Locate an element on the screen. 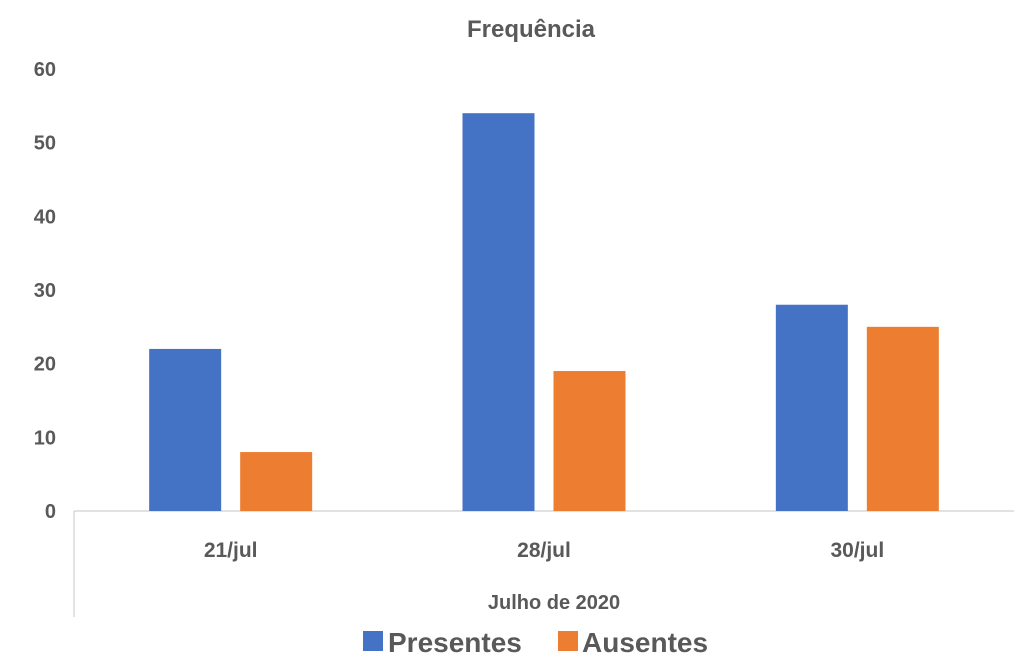 The height and width of the screenshot is (657, 1029). bar-ausentes-30-jul is located at coordinates (902, 418).